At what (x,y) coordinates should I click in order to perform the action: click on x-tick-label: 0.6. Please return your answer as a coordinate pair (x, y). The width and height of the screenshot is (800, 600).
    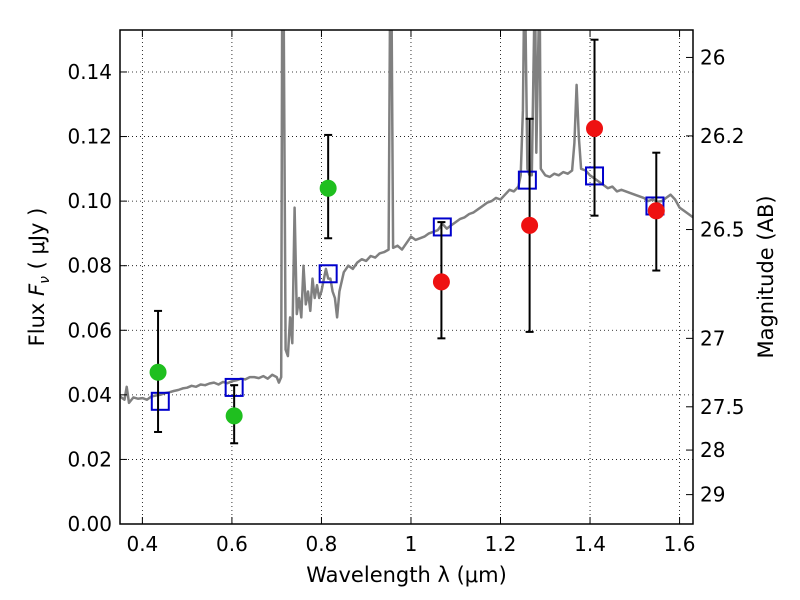
    Looking at the image, I should click on (232, 544).